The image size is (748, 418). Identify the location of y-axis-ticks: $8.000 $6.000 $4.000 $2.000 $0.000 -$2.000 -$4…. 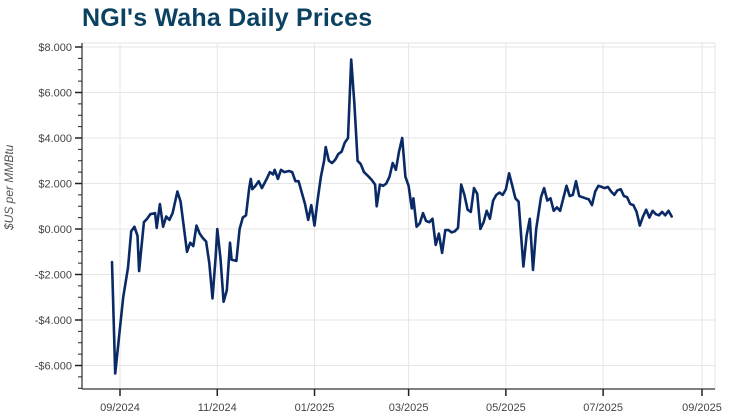
(58, 215).